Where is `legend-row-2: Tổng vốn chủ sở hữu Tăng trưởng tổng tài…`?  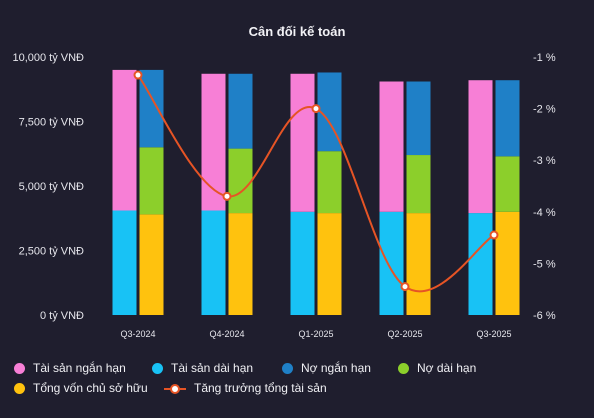 legend-row-2: Tổng vốn chủ sở hữu Tăng trưởng tổng tài… is located at coordinates (299, 388).